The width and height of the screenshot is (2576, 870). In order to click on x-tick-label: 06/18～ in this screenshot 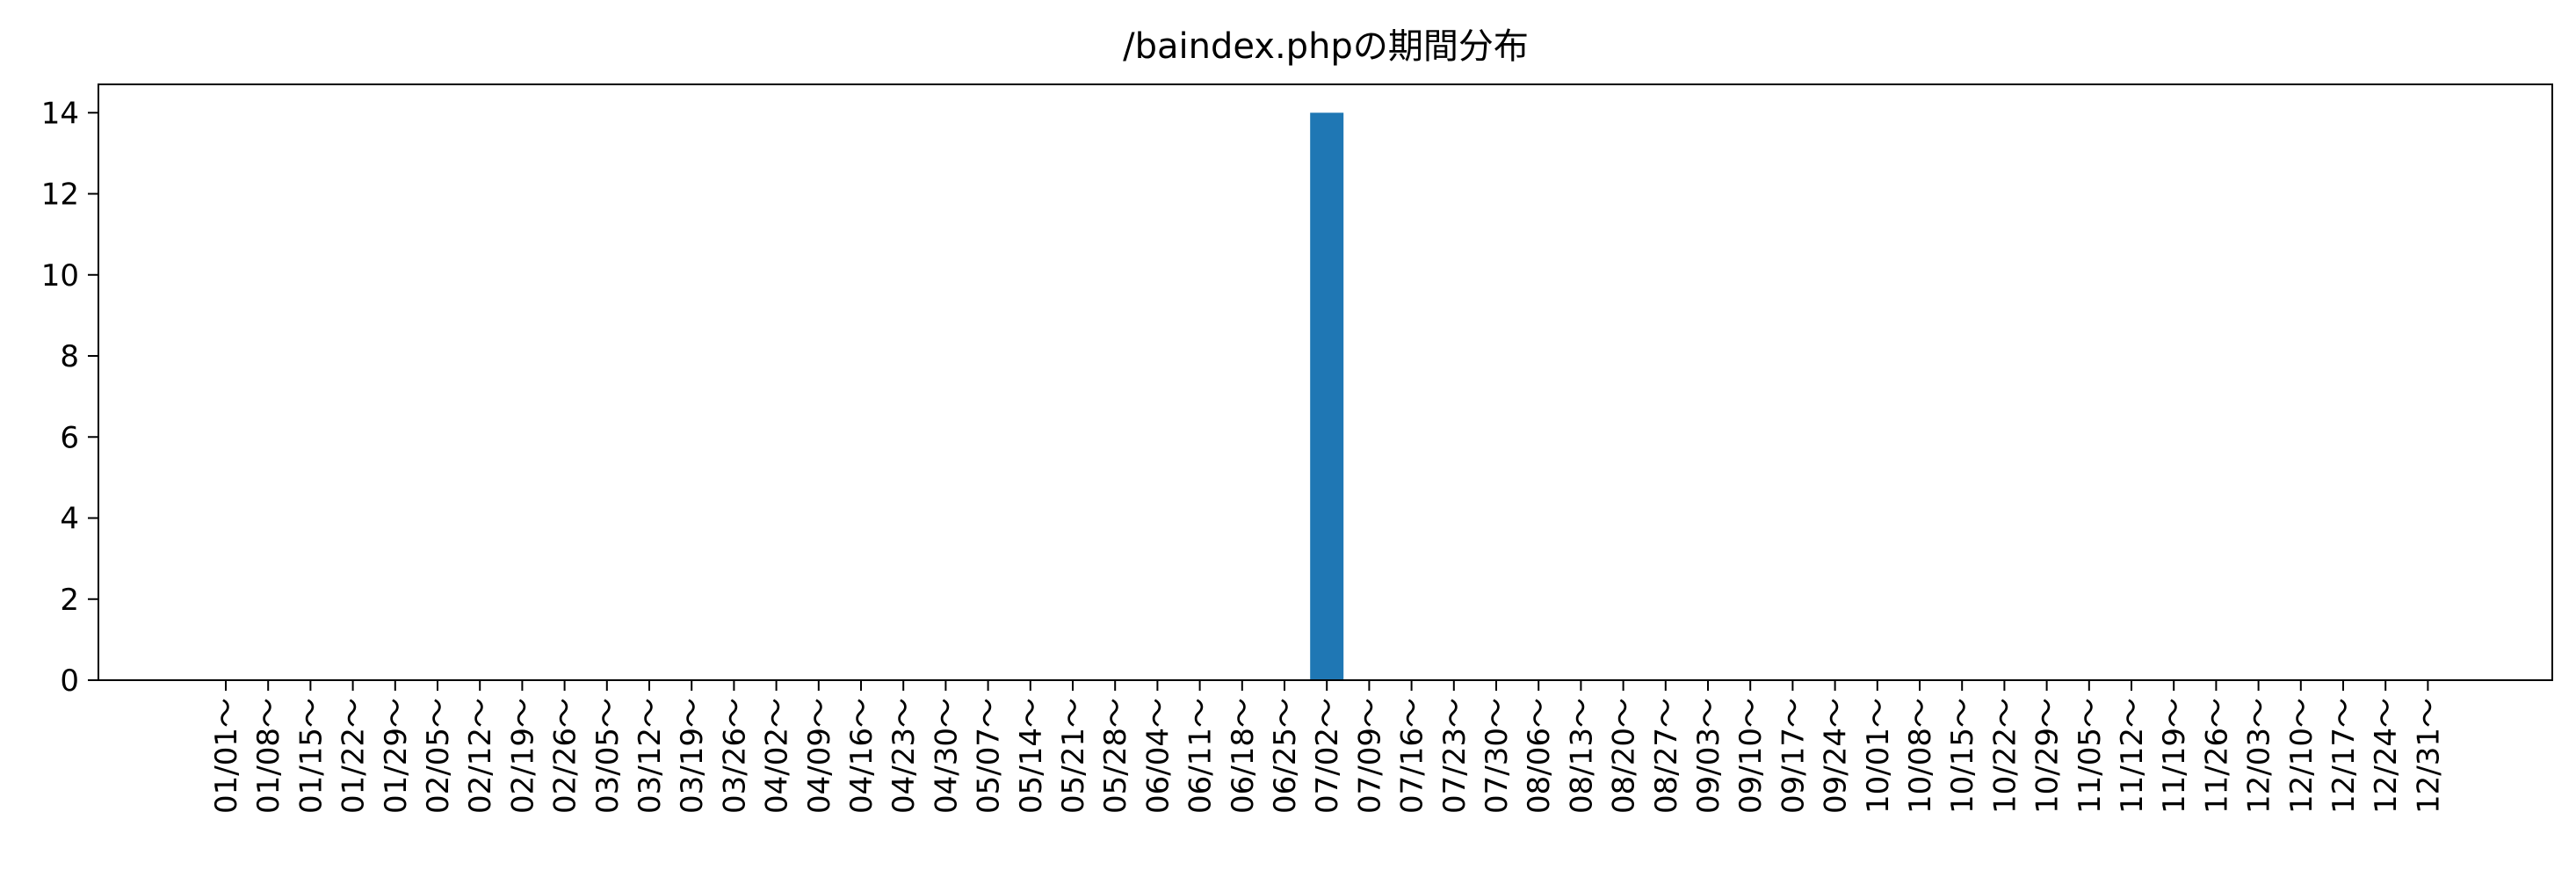, I will do `click(1243, 756)`.